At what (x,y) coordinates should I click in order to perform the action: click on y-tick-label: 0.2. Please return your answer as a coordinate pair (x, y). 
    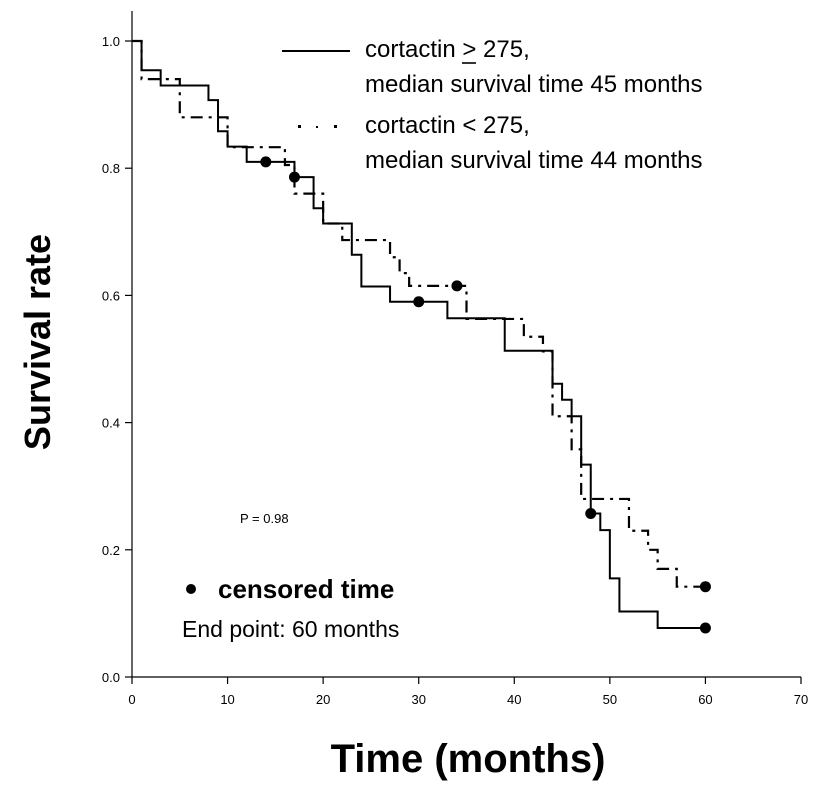
    Looking at the image, I should click on (111, 550).